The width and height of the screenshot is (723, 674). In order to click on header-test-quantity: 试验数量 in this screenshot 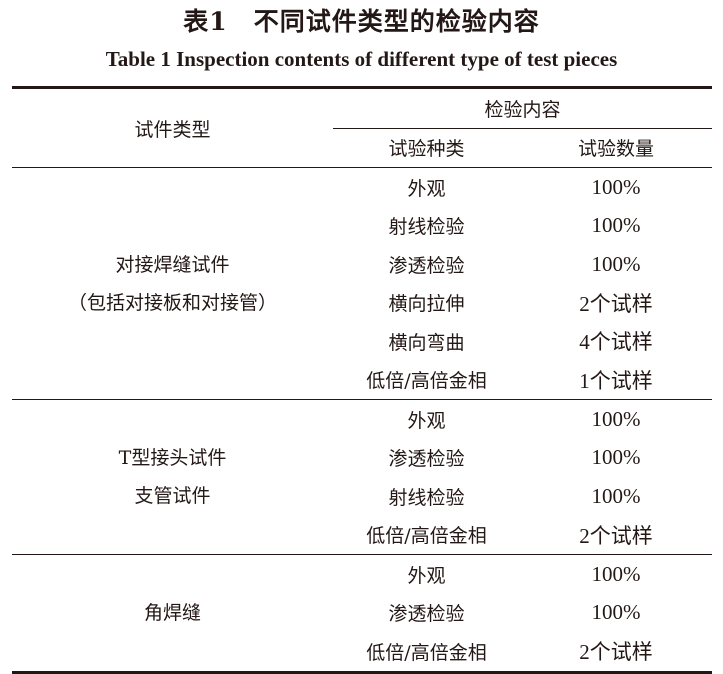, I will do `click(616, 148)`.